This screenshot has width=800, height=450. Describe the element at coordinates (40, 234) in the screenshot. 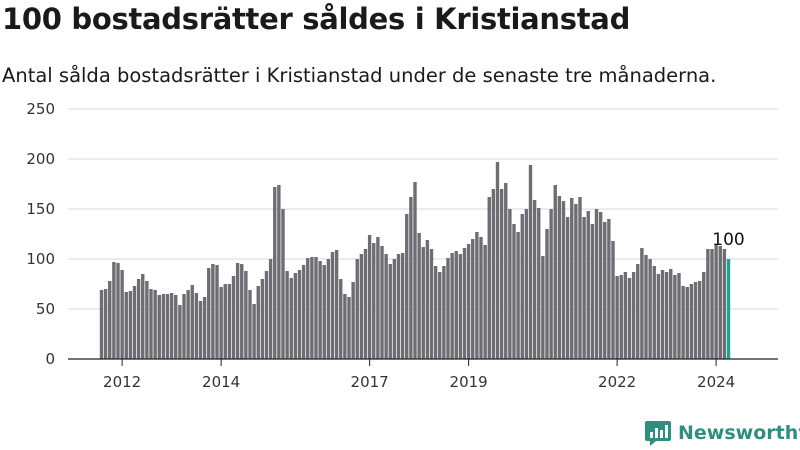

I see `y-axis-labels: 0 50 100 150 200 250` at that location.